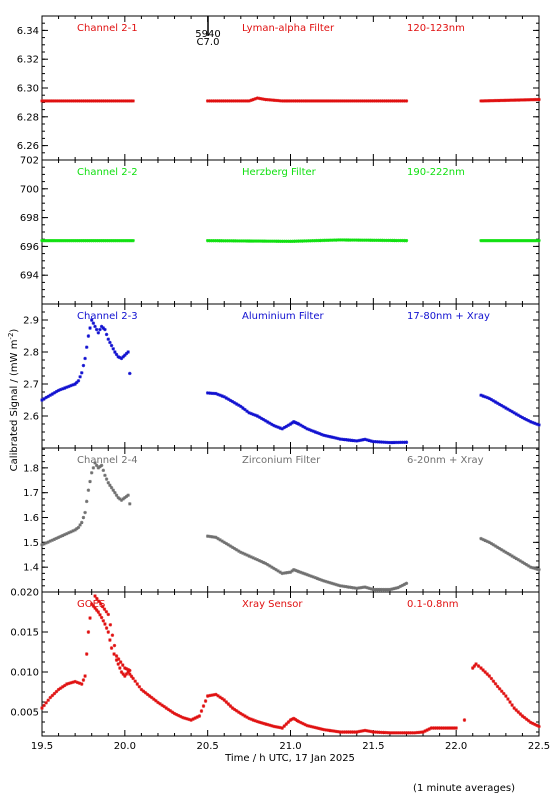 The height and width of the screenshot is (800, 550). Describe the element at coordinates (31, 385) in the screenshot. I see `y-tick-label: 2.7` at that location.